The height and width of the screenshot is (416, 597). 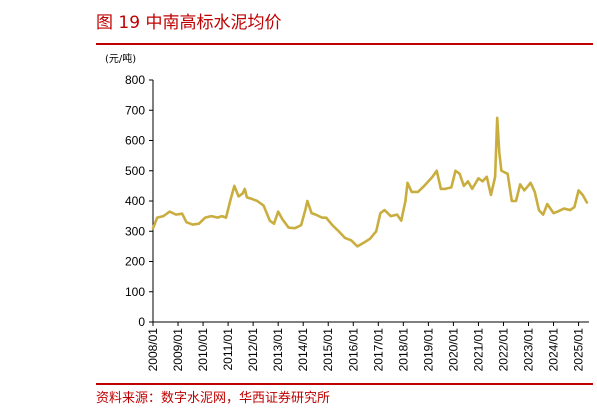 I want to click on x-tick-label: 2012/01, so click(x=253, y=350).